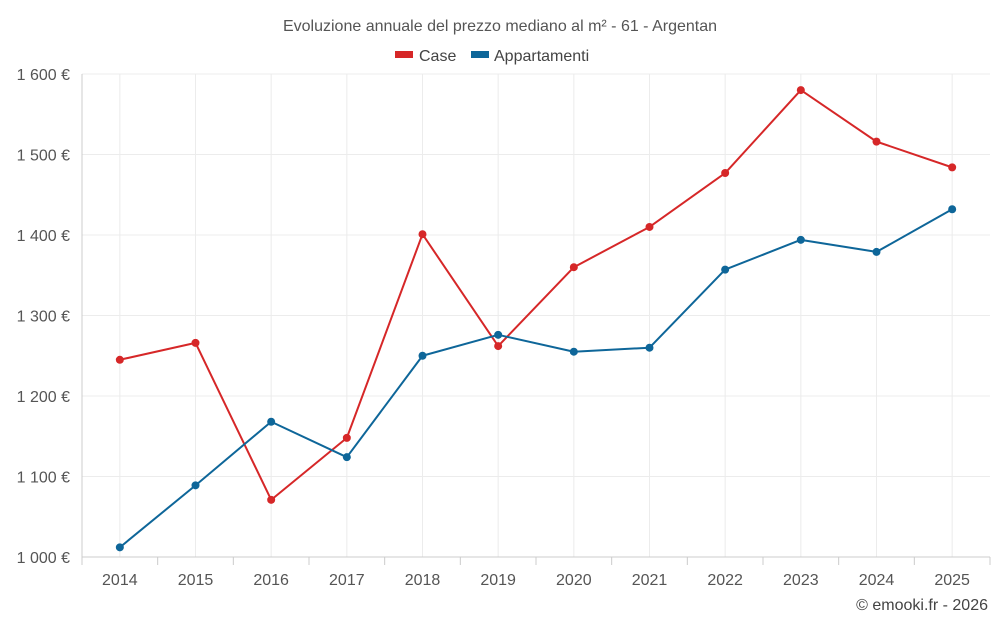  What do you see at coordinates (347, 580) in the screenshot?
I see `x-tick-label: 2017` at bounding box center [347, 580].